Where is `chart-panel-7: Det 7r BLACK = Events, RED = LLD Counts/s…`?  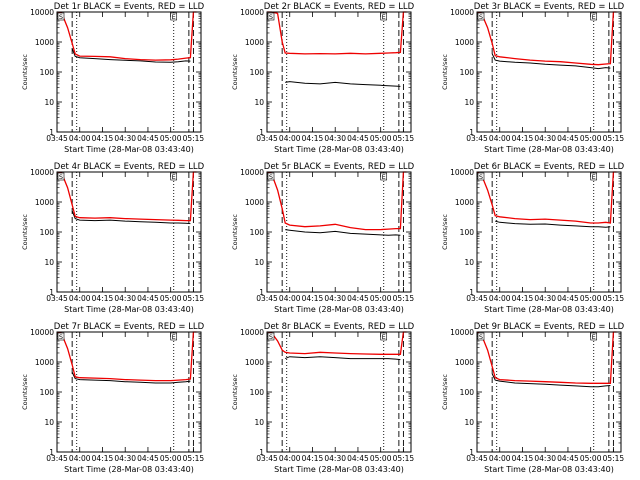
chart-panel-7: Det 7r BLACK = Events, RED = LLD Counts/s… is located at coordinates (113, 398).